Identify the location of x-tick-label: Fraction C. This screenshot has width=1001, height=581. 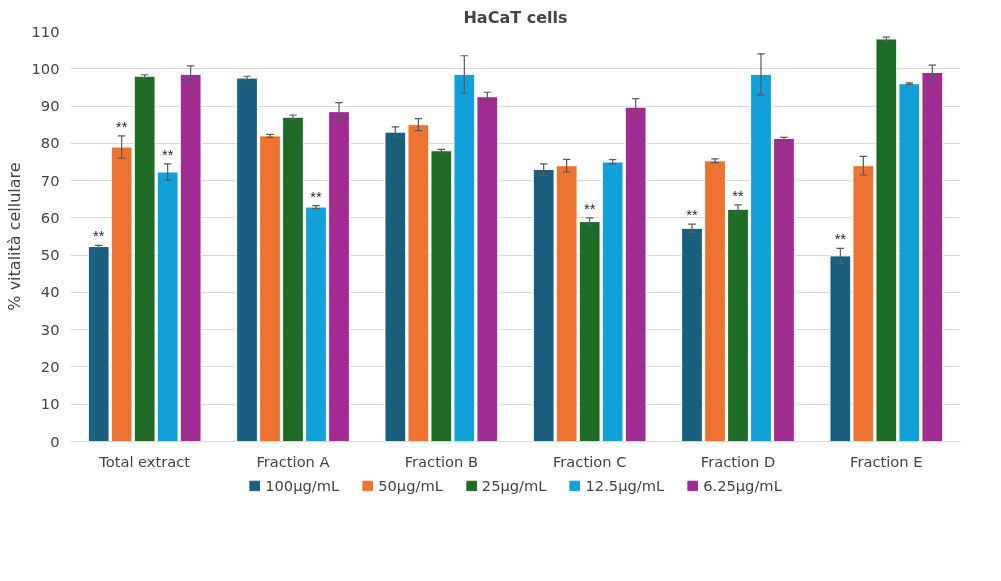
(589, 461).